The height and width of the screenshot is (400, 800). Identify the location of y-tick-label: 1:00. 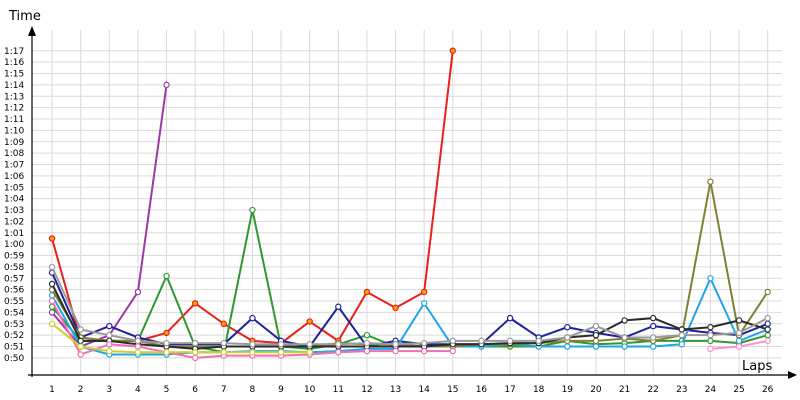
(14, 245).